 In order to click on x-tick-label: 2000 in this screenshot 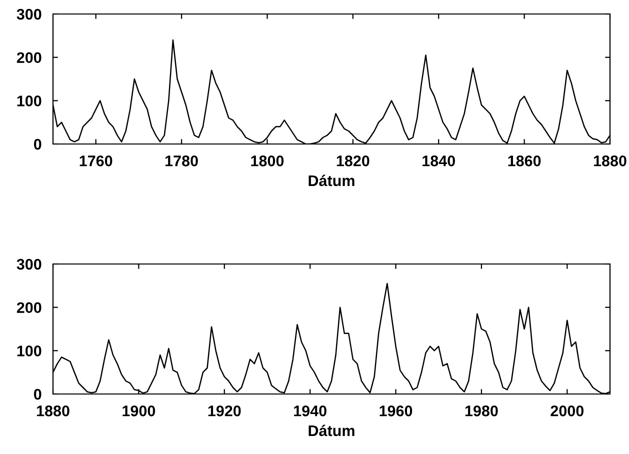, I will do `click(567, 411)`.